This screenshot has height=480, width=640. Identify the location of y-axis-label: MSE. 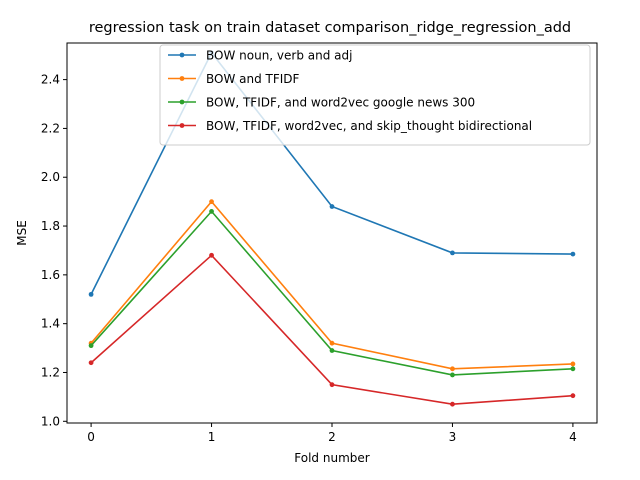
(22, 233).